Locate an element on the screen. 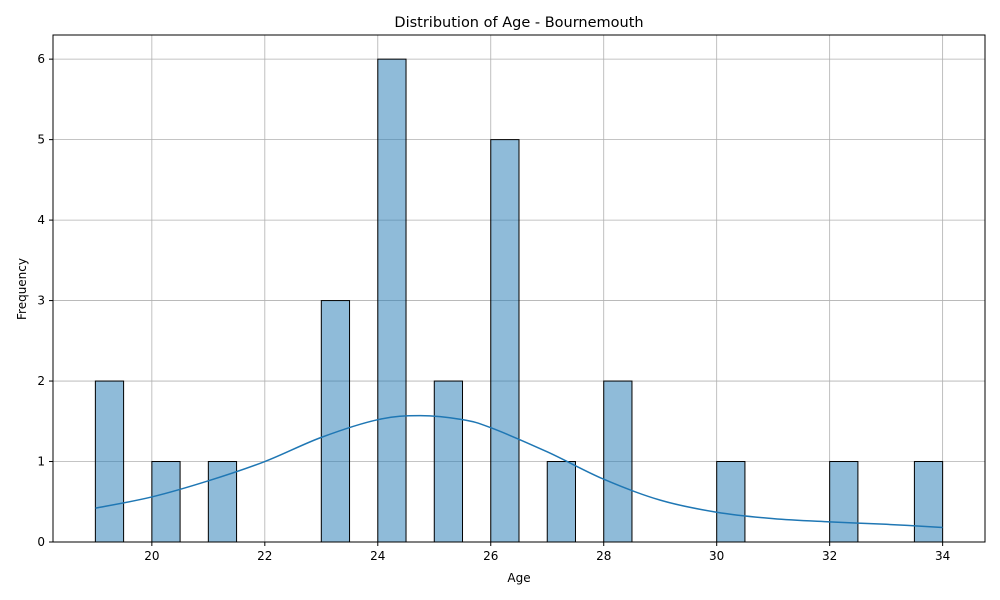  y-axis-label: Frequency is located at coordinates (22, 289).